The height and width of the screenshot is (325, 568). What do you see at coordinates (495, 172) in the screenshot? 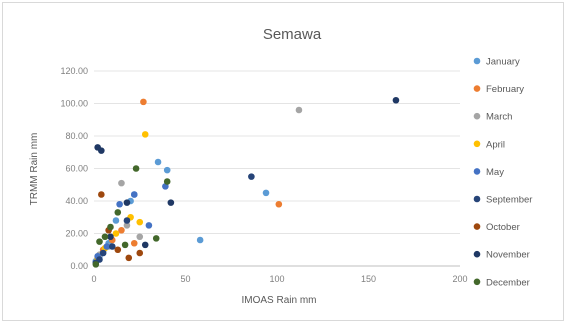
I see `legend-label-may: May` at bounding box center [495, 172].